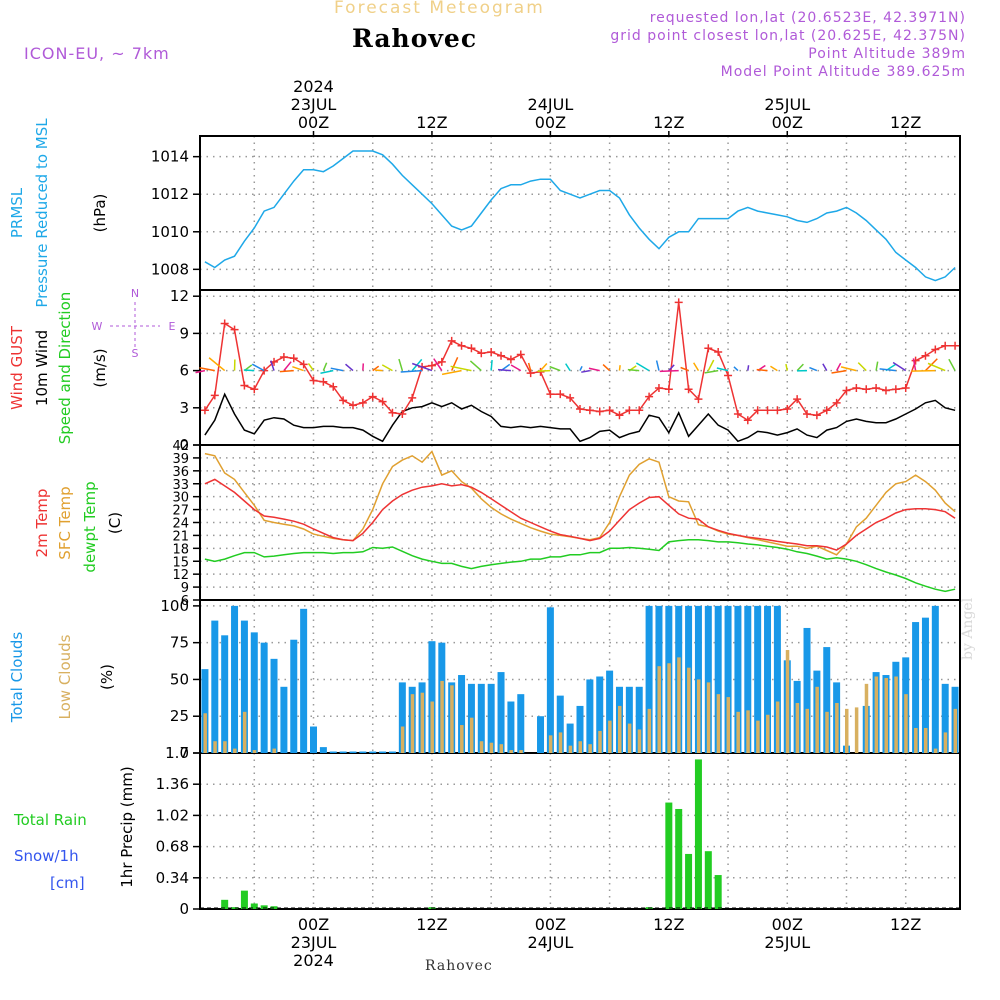  What do you see at coordinates (172, 815) in the screenshot?
I see `y-tick-label: 1.02` at bounding box center [172, 815].